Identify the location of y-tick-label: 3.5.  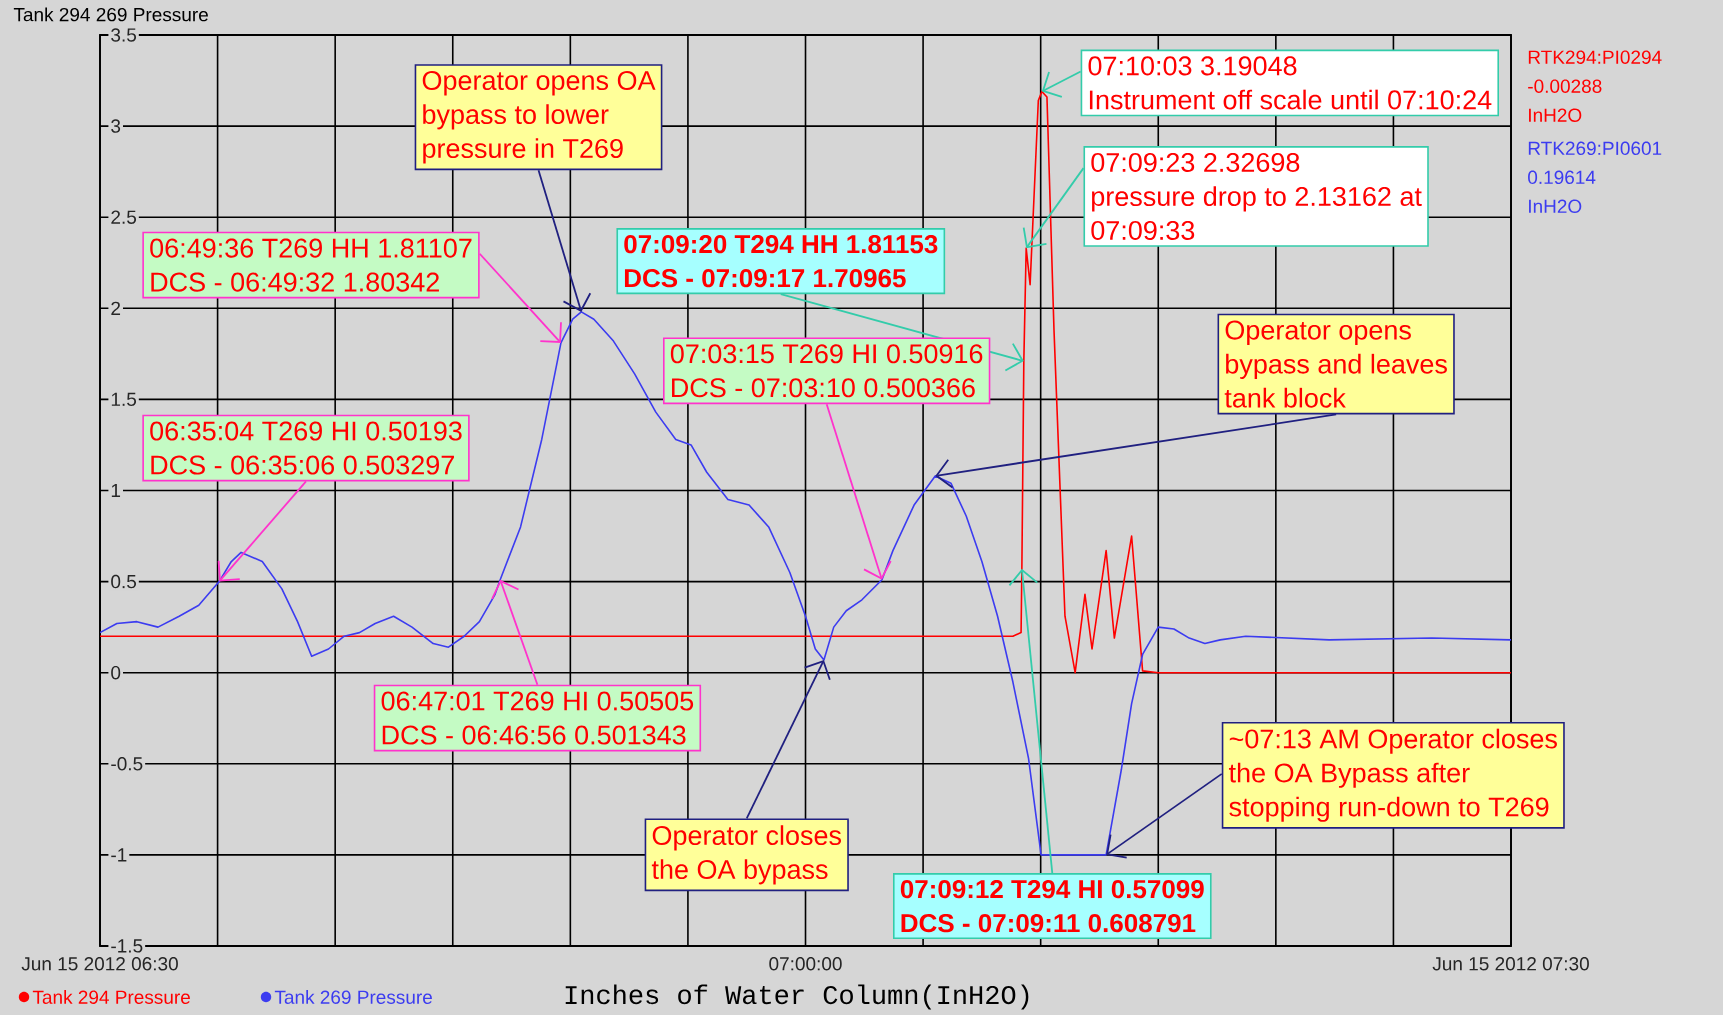
(124, 35).